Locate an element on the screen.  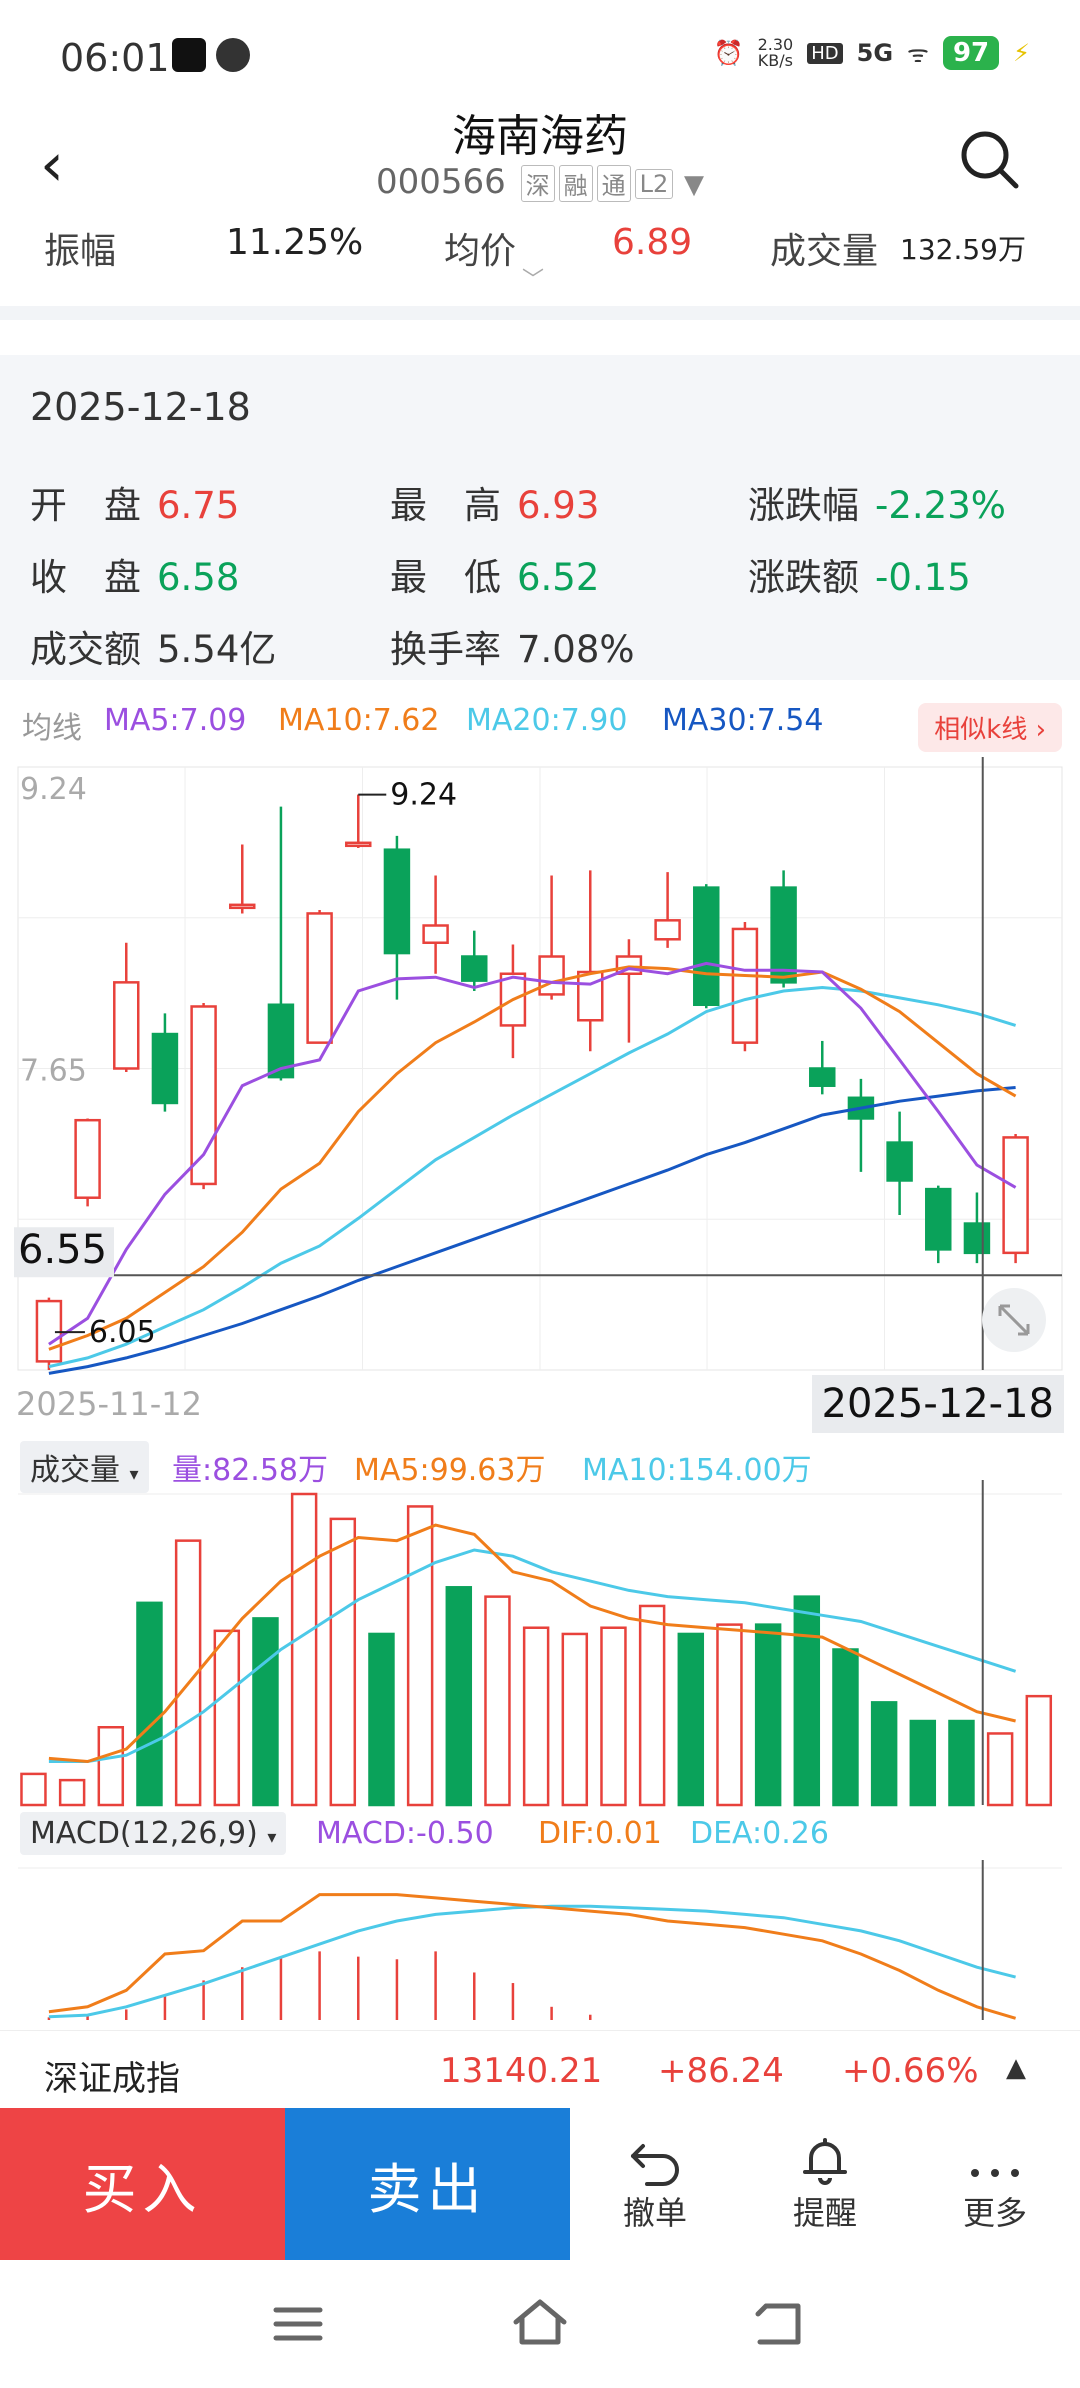
net-speed: 2.30 KB/s is located at coordinates (775, 52).